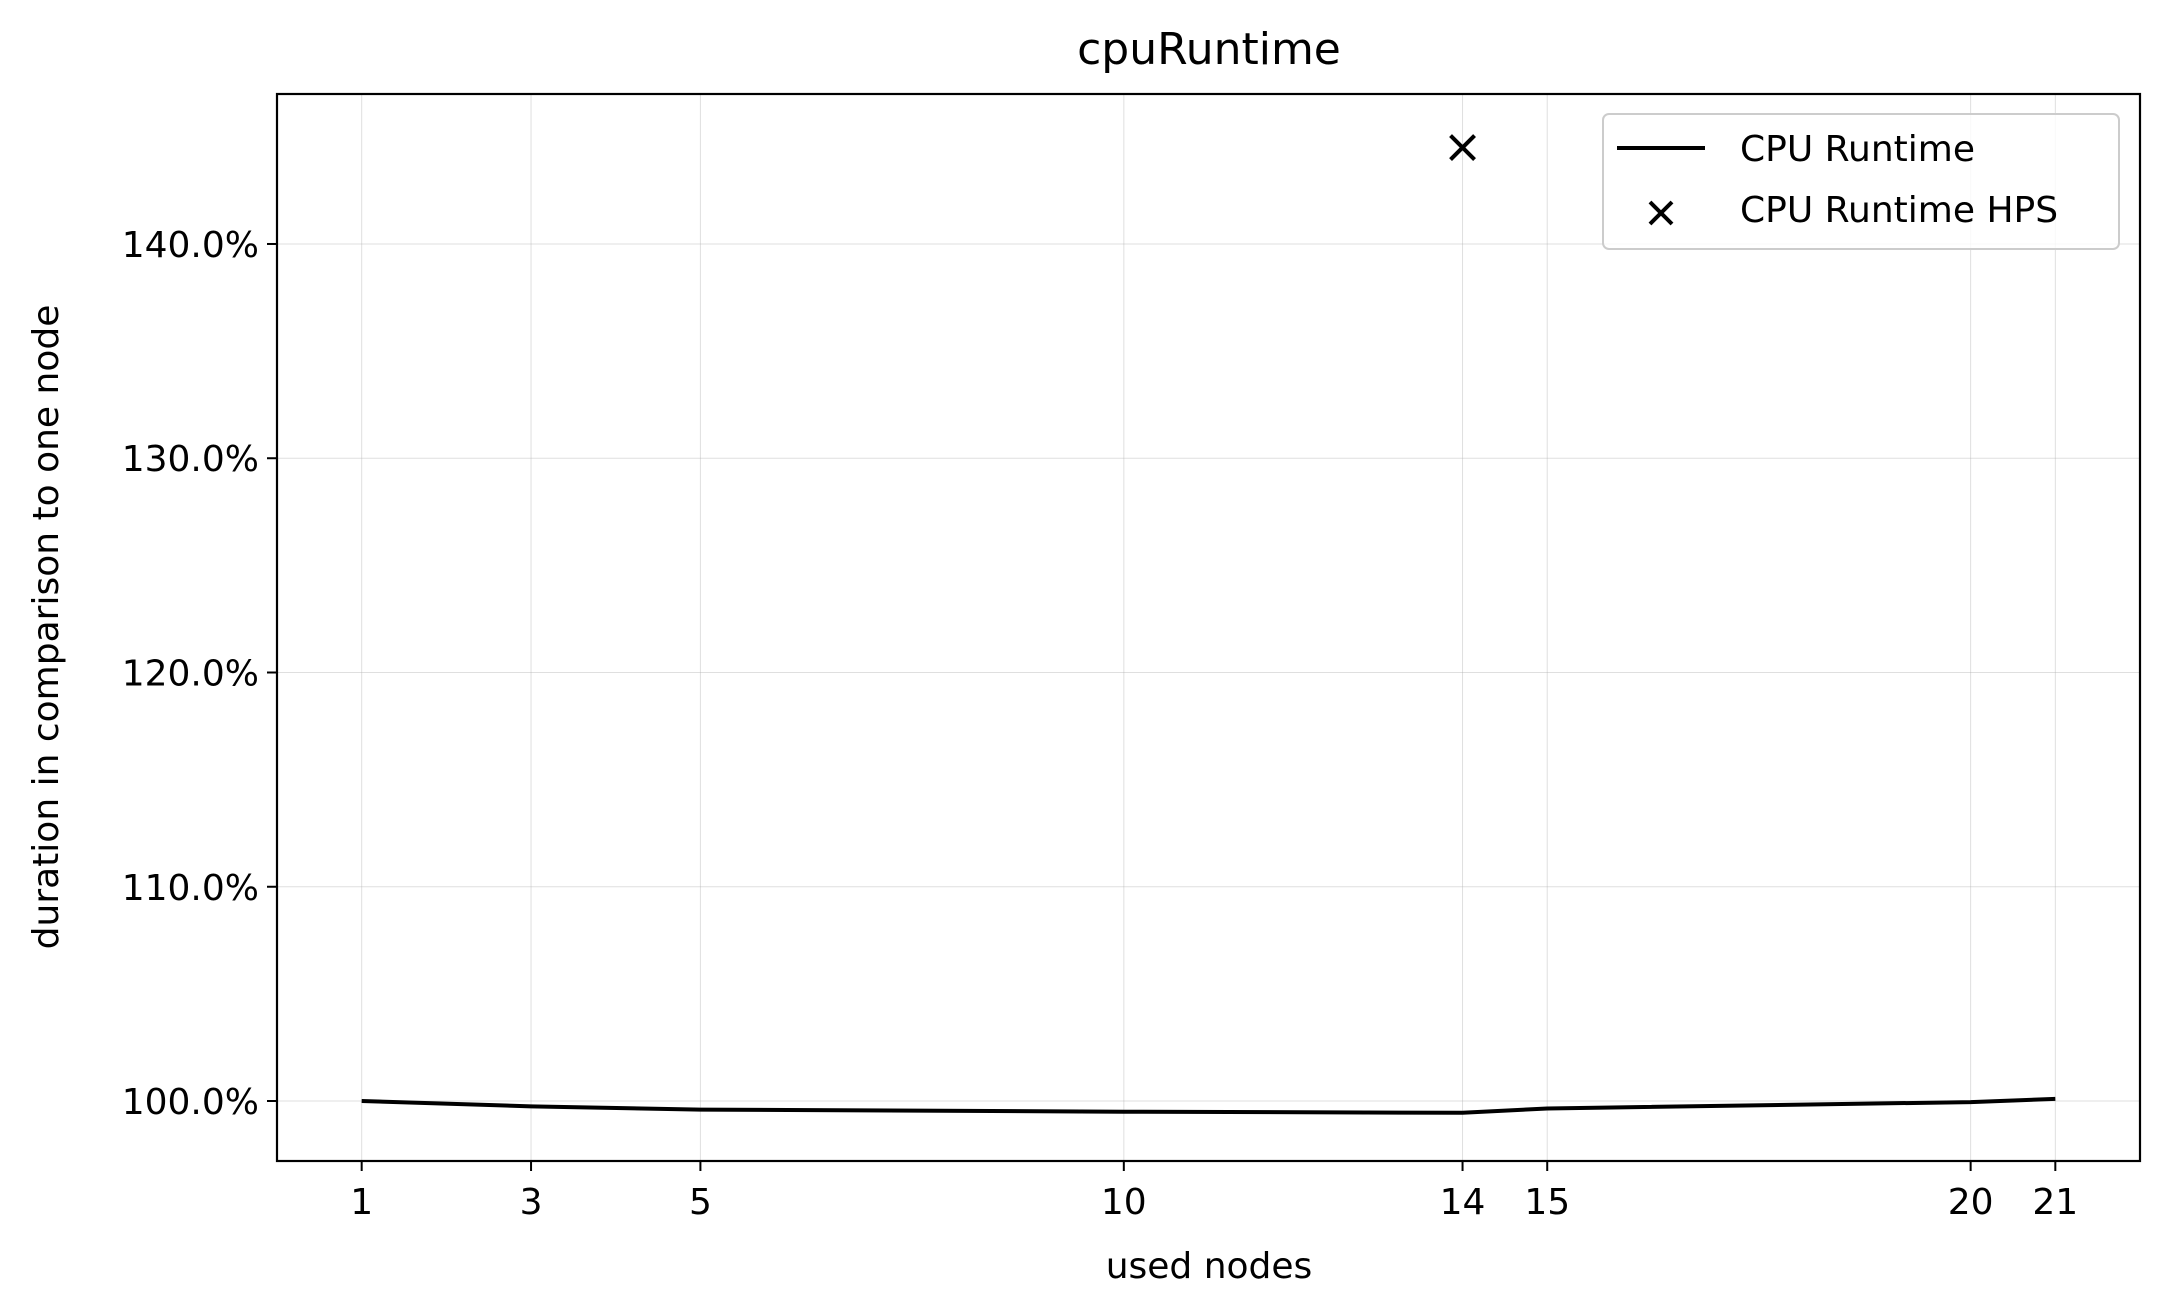  What do you see at coordinates (361, 1202) in the screenshot?
I see `x-tick-label: 1` at bounding box center [361, 1202].